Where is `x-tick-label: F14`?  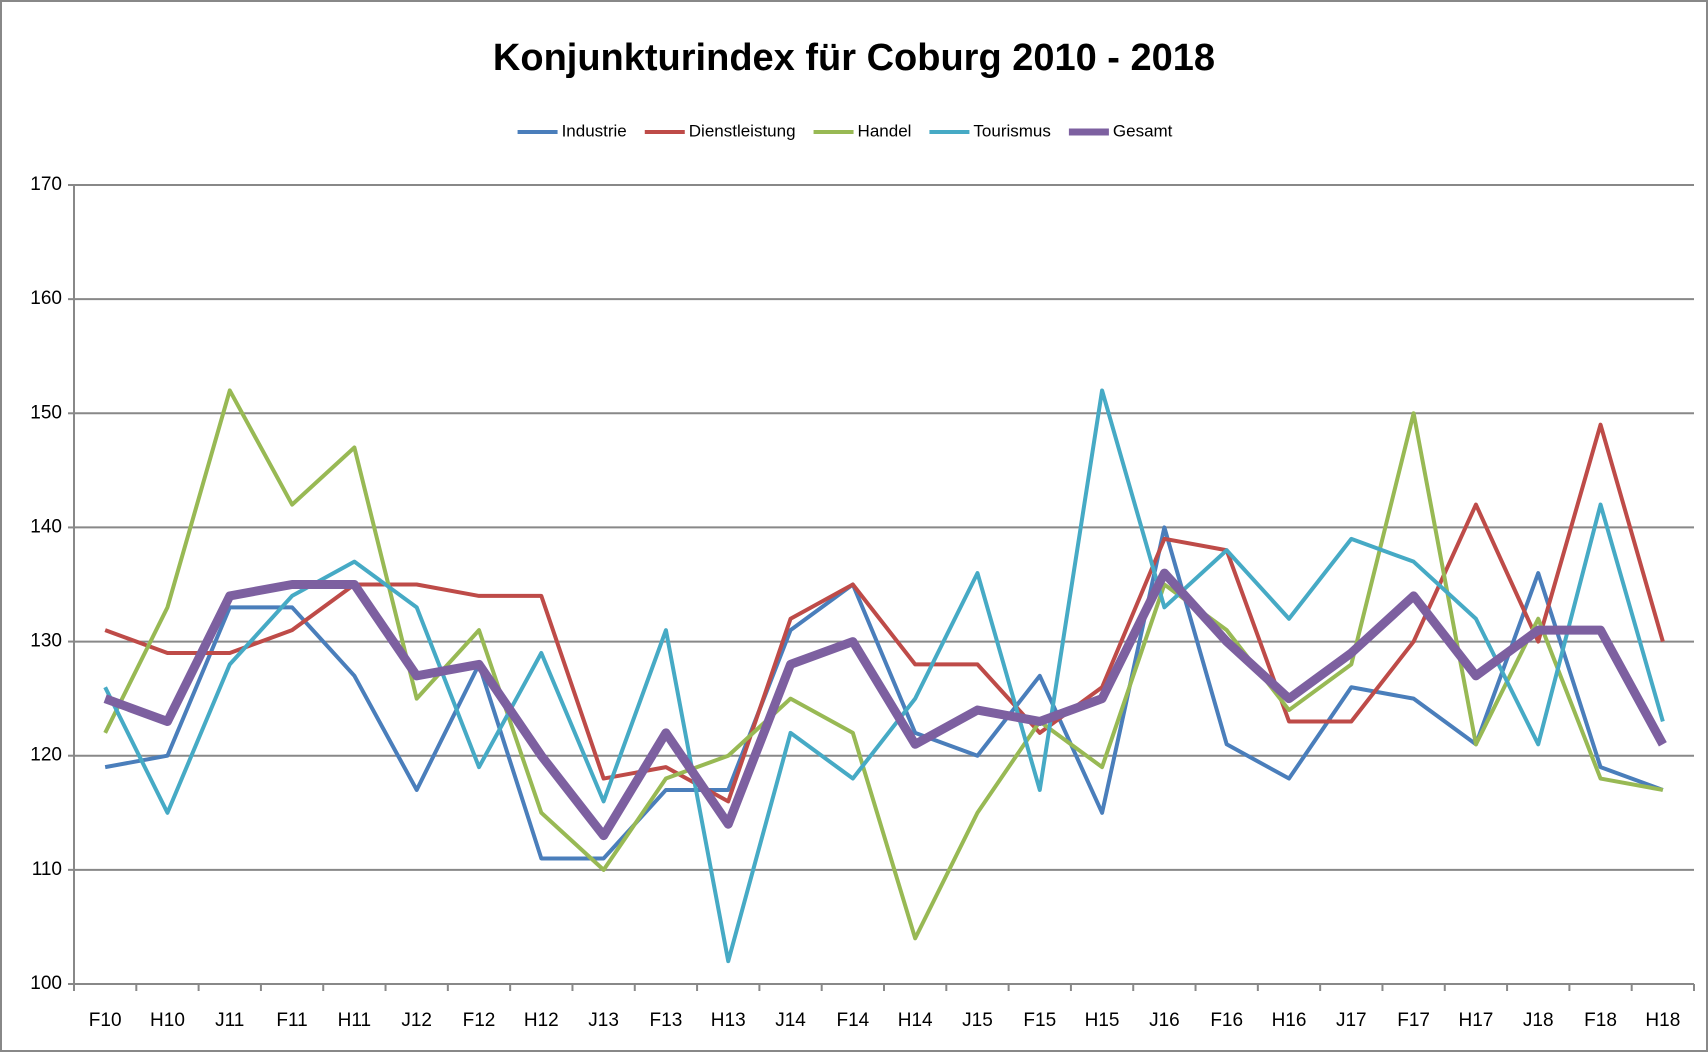
x-tick-label: F14 is located at coordinates (852, 1020).